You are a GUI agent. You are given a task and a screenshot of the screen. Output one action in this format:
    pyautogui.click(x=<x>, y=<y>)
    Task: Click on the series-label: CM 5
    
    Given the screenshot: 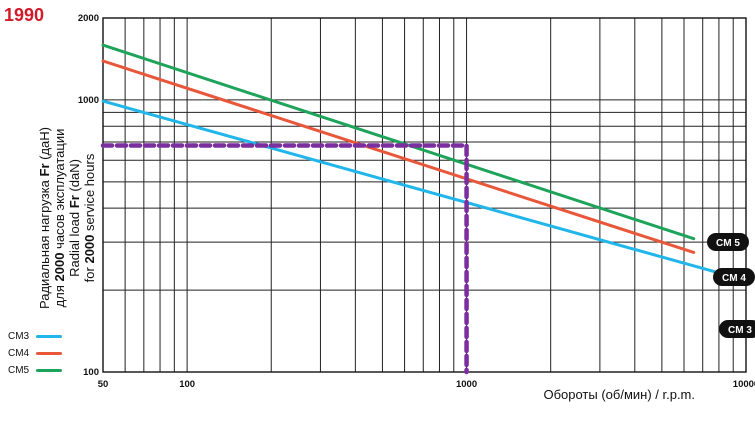 What is the action you would take?
    pyautogui.click(x=728, y=243)
    